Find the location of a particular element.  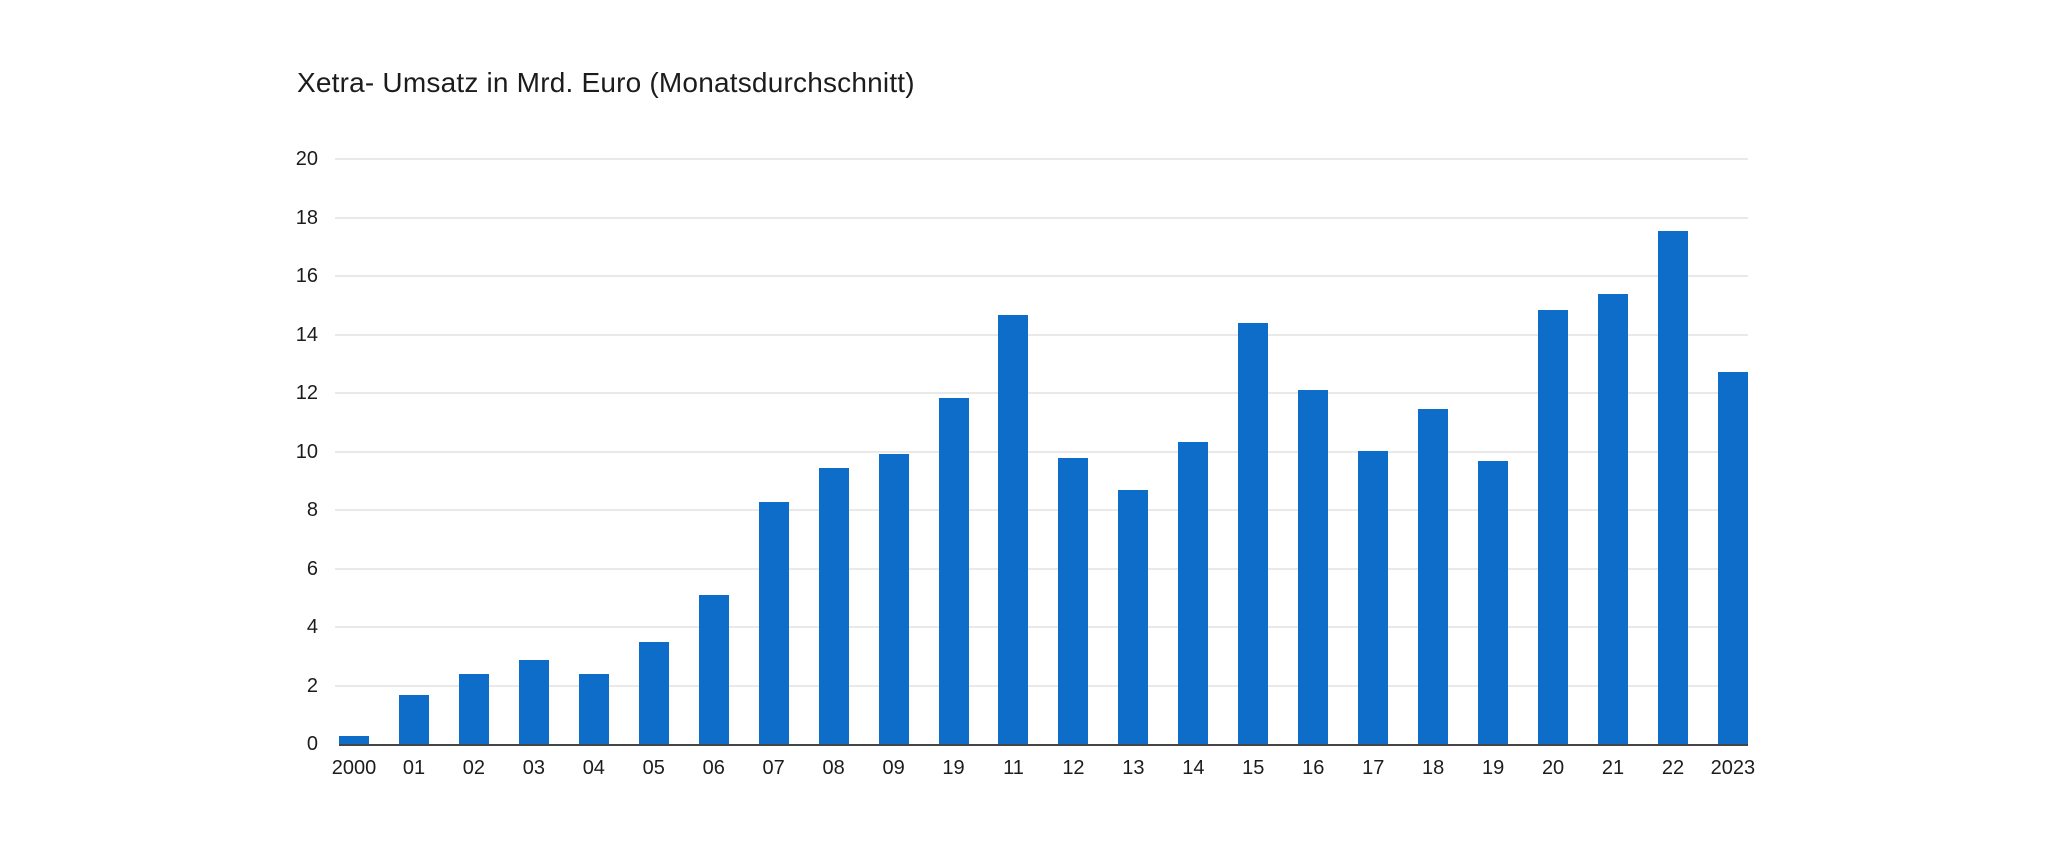

x-tick-label: 01 is located at coordinates (414, 768).